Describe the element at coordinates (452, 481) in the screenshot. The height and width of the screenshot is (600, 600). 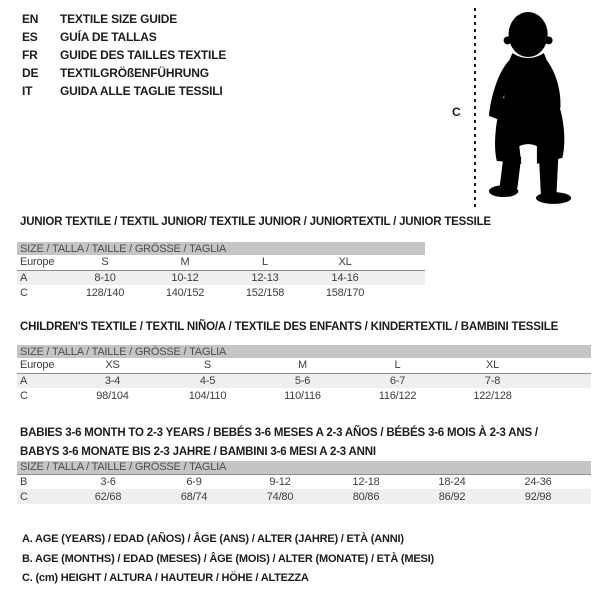
I see `table-cell: 18-24` at that location.